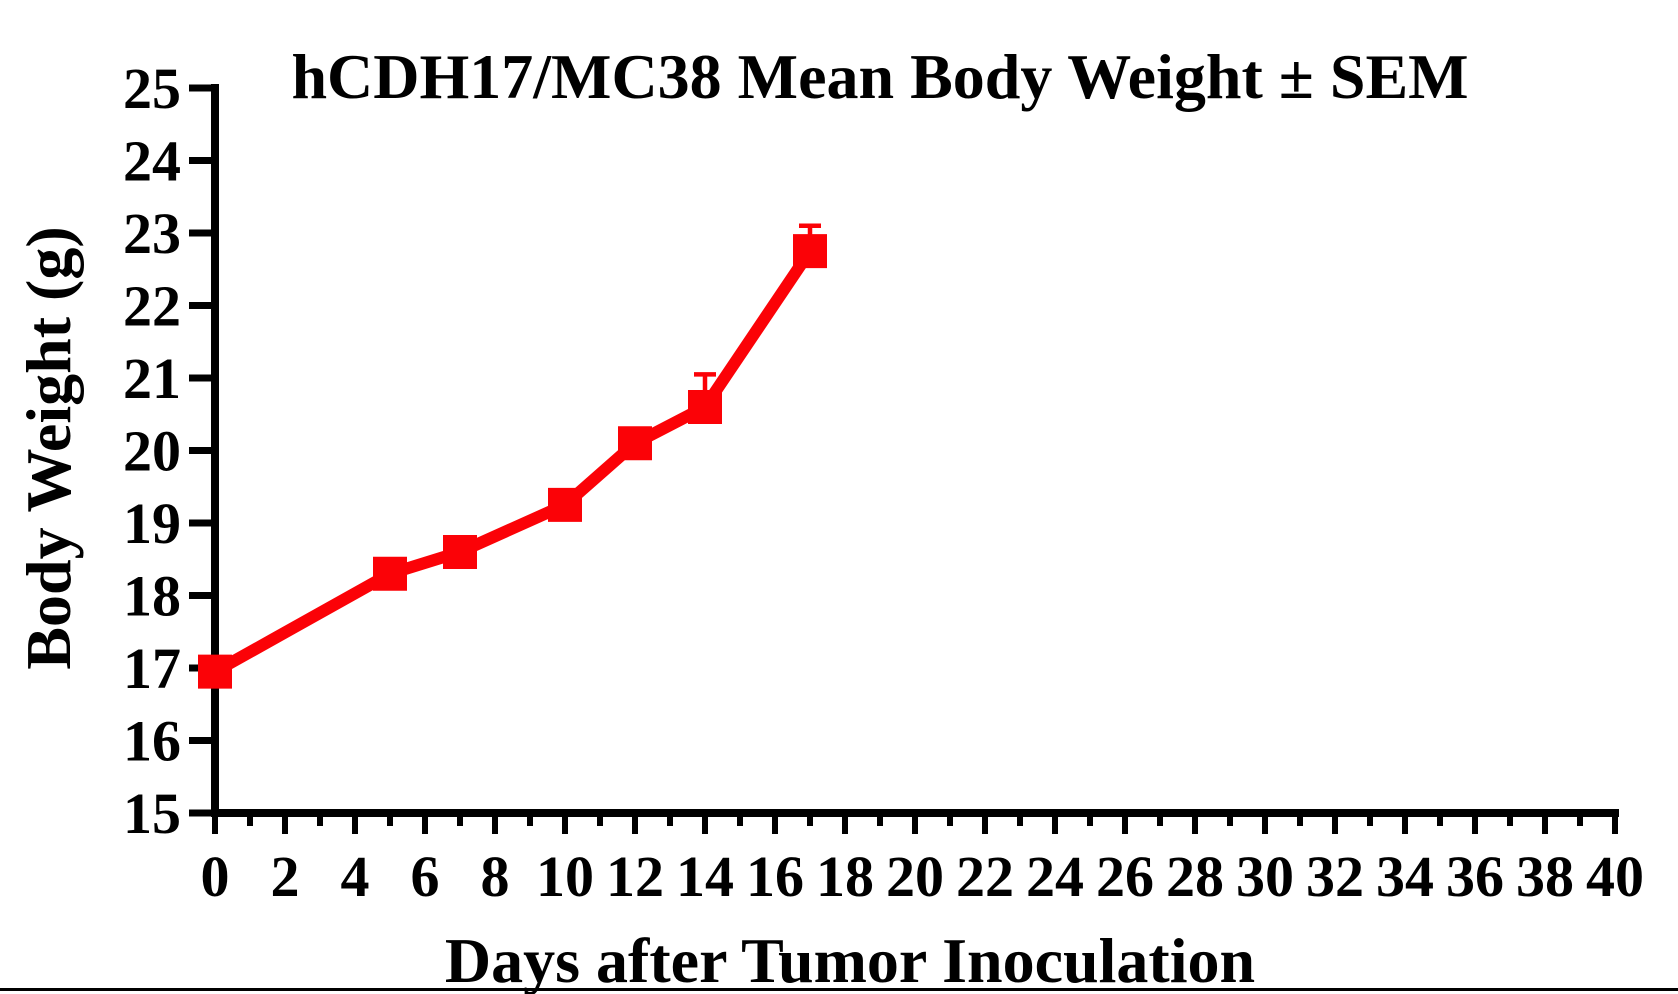 The image size is (1678, 994). Describe the element at coordinates (1125, 876) in the screenshot. I see `x-tick-label: 26` at that location.